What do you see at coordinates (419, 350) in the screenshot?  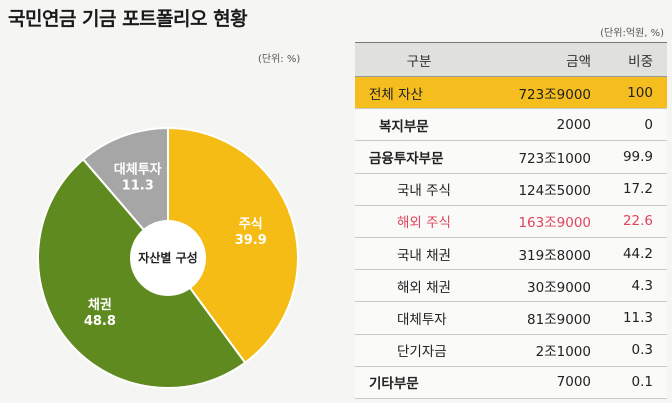 I see `row-label: 단기자금` at bounding box center [419, 350].